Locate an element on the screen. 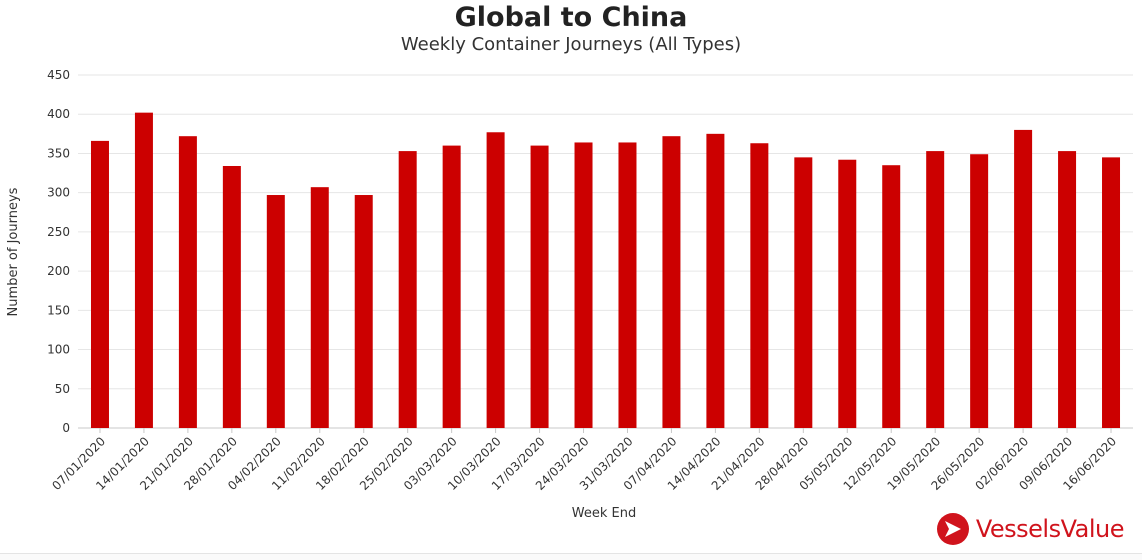 The width and height of the screenshot is (1142, 560). y-tick-label: 250 is located at coordinates (58, 232).